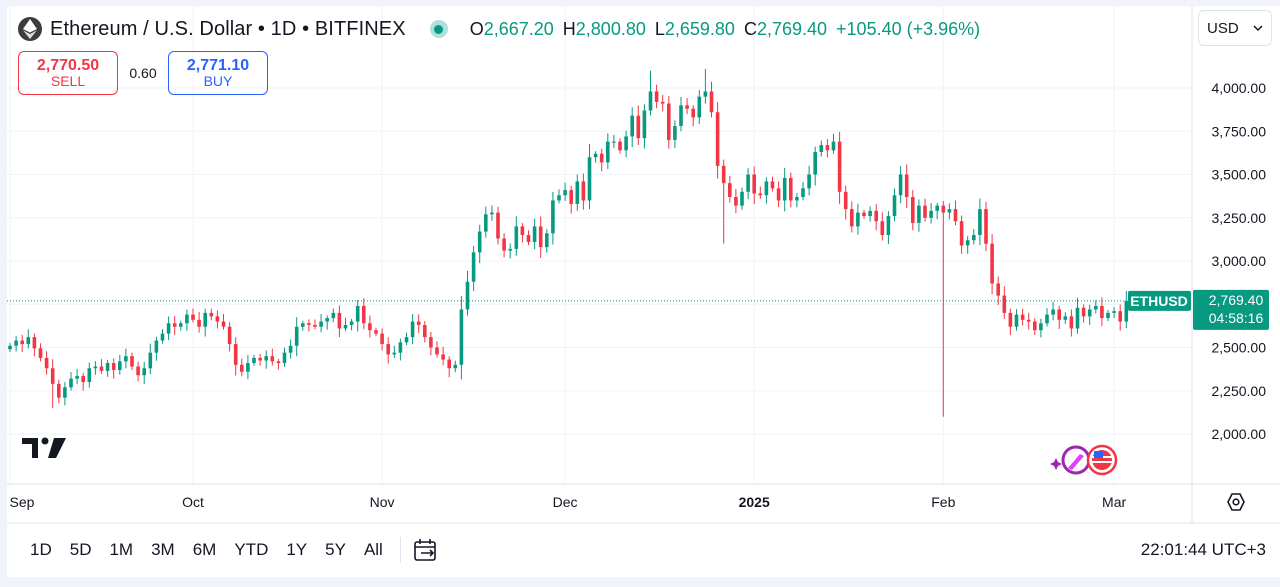  Describe the element at coordinates (659, 28) in the screenshot. I see `ohlc-low-key: L` at that location.